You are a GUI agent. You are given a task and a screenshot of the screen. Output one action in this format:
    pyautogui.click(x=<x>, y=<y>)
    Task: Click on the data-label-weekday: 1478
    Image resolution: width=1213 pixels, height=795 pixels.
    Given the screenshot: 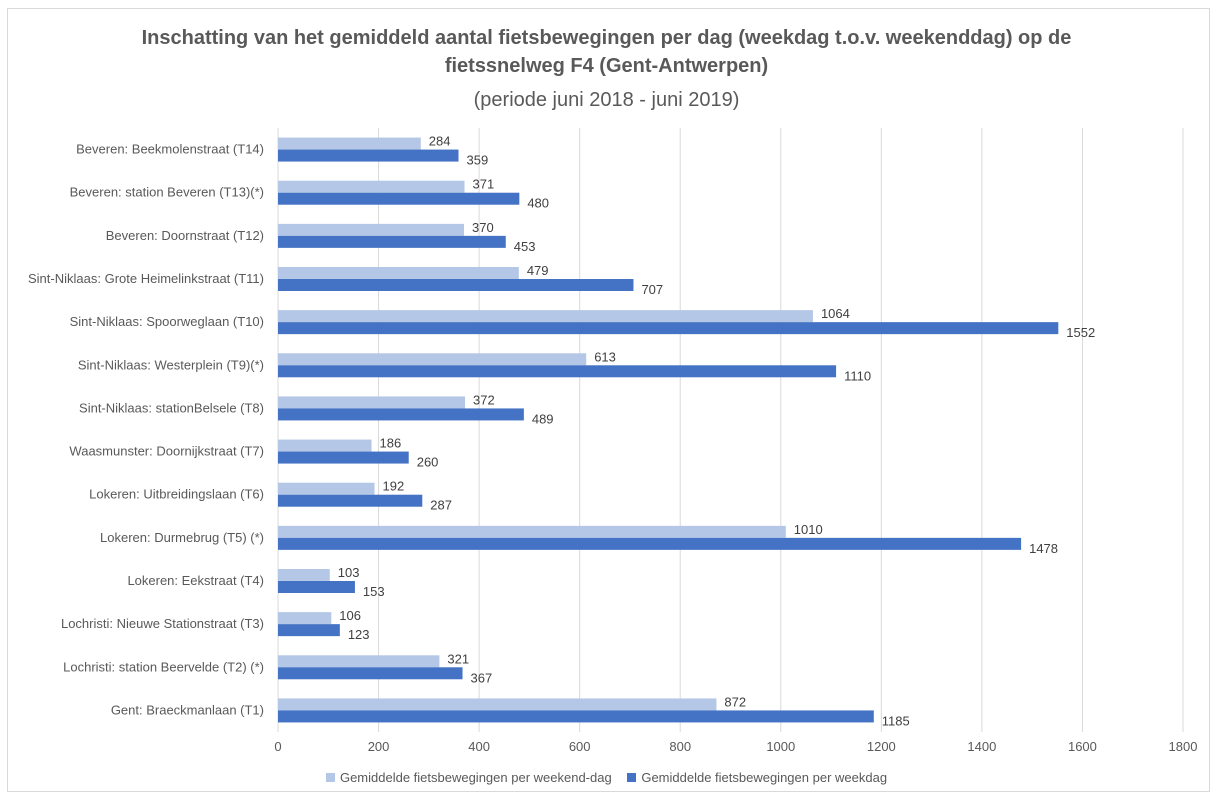 What is the action you would take?
    pyautogui.click(x=1043, y=548)
    